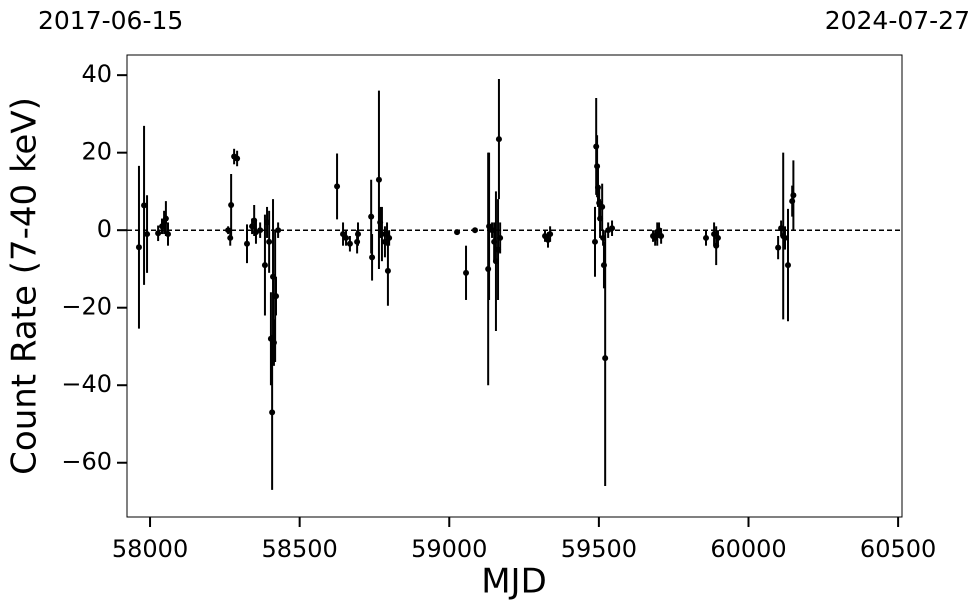  Describe the element at coordinates (514, 582) in the screenshot. I see `x-axis-label: MJD` at that location.